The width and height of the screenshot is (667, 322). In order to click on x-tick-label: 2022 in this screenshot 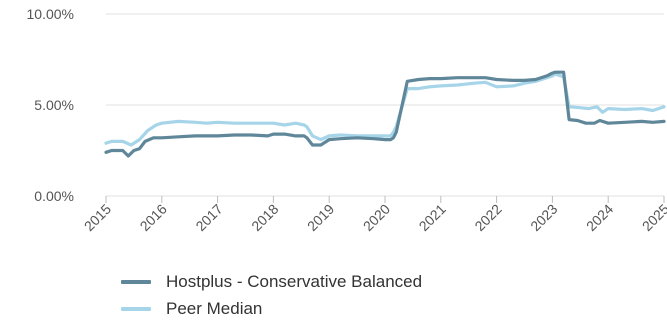, I will do `click(487, 217)`.